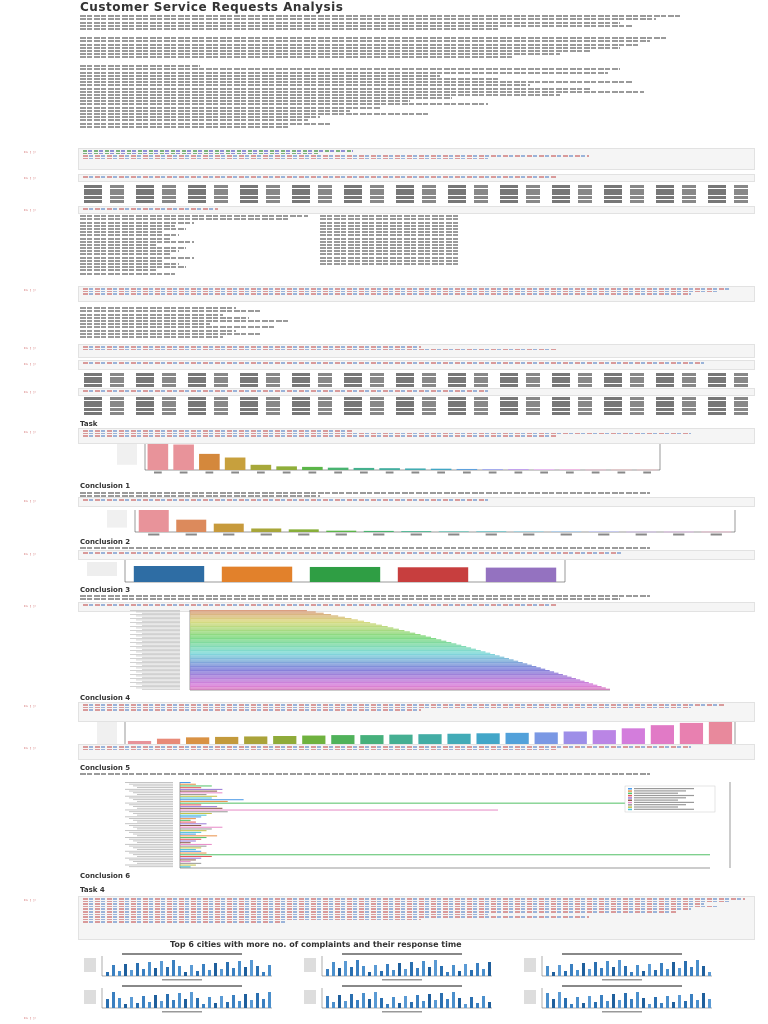  What do you see at coordinates (421, 523) in the screenshot?
I see `chart-2-svg` at bounding box center [421, 523].